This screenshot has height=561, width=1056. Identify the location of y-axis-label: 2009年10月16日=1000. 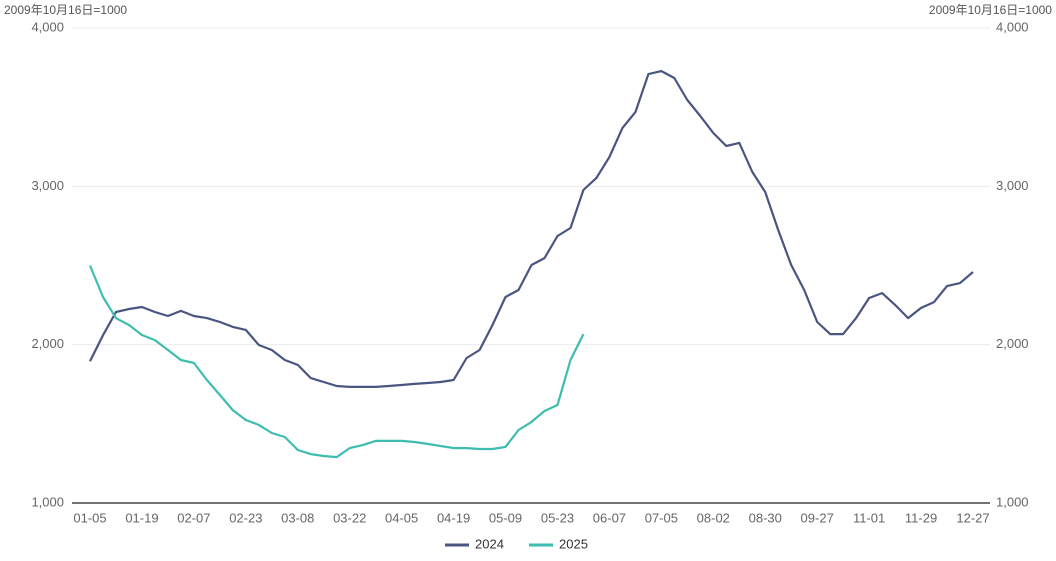
(65, 10).